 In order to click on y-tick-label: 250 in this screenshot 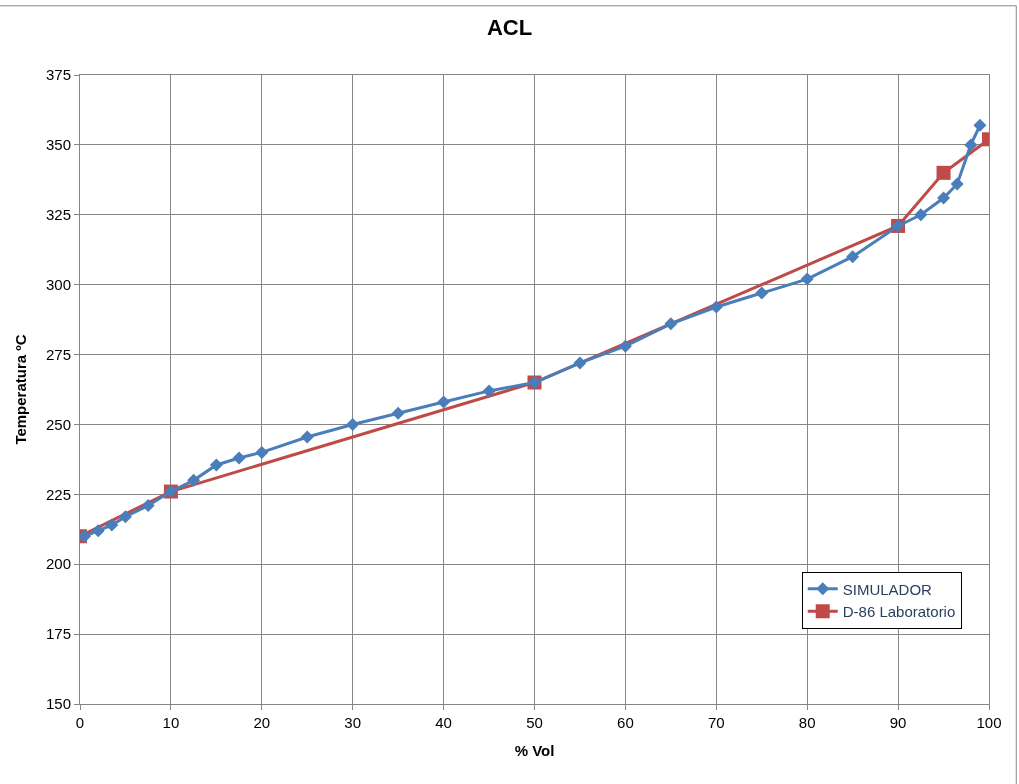, I will do `click(58, 424)`.